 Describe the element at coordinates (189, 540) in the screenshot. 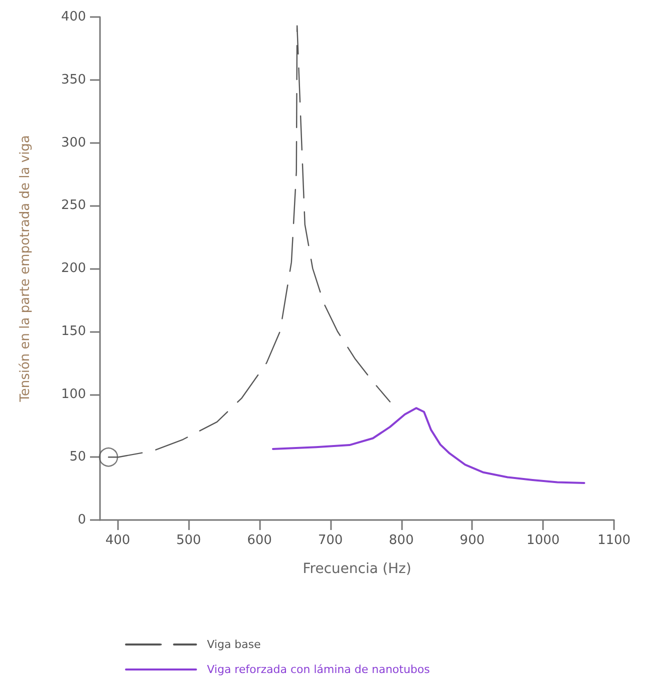

I see `x-tick-label: 500` at that location.